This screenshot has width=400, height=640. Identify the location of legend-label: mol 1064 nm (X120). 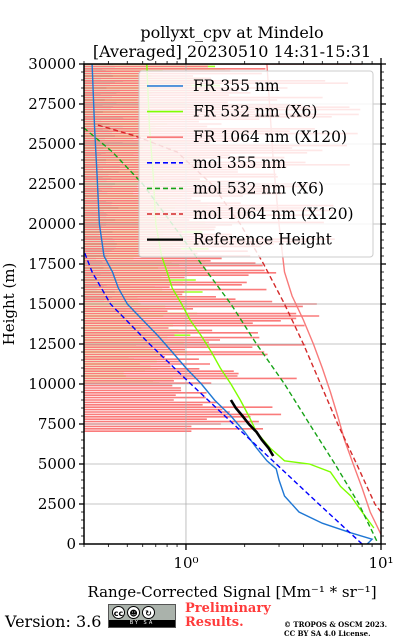
(273, 214).